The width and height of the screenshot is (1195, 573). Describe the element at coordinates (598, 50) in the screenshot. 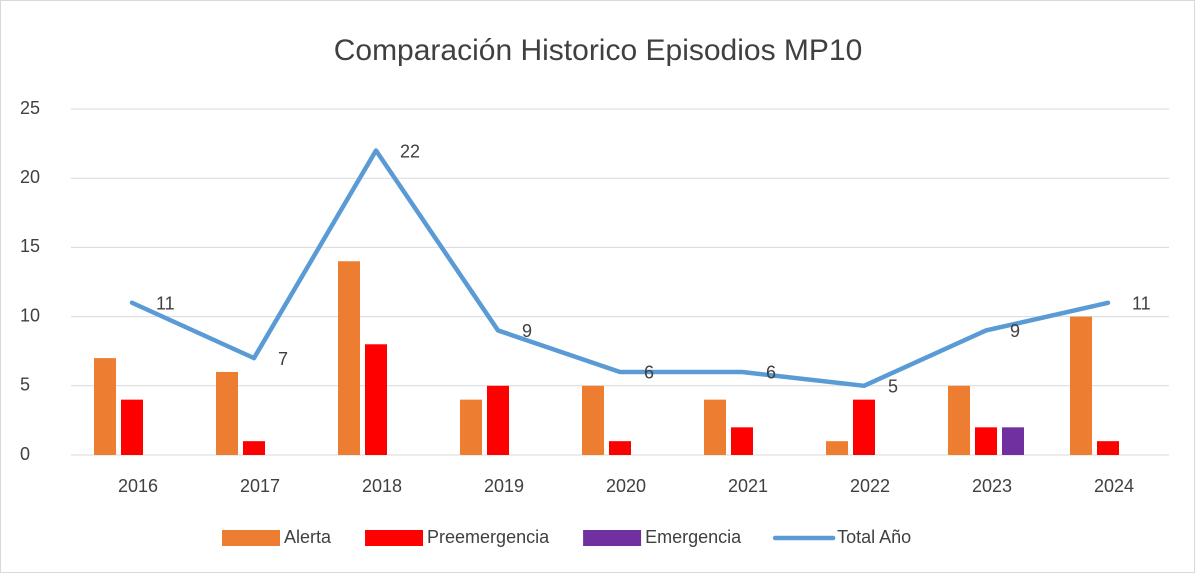

I see `chart-title: Comparación Historico Episodios MP10` at that location.